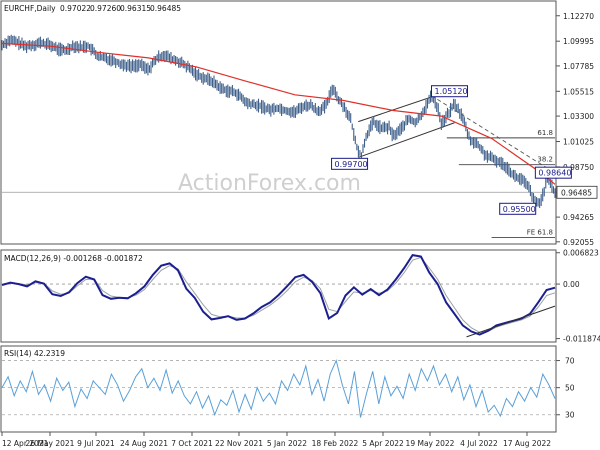 The height and width of the screenshot is (450, 600). I want to click on rsi-tick-label: 50, so click(570, 388).